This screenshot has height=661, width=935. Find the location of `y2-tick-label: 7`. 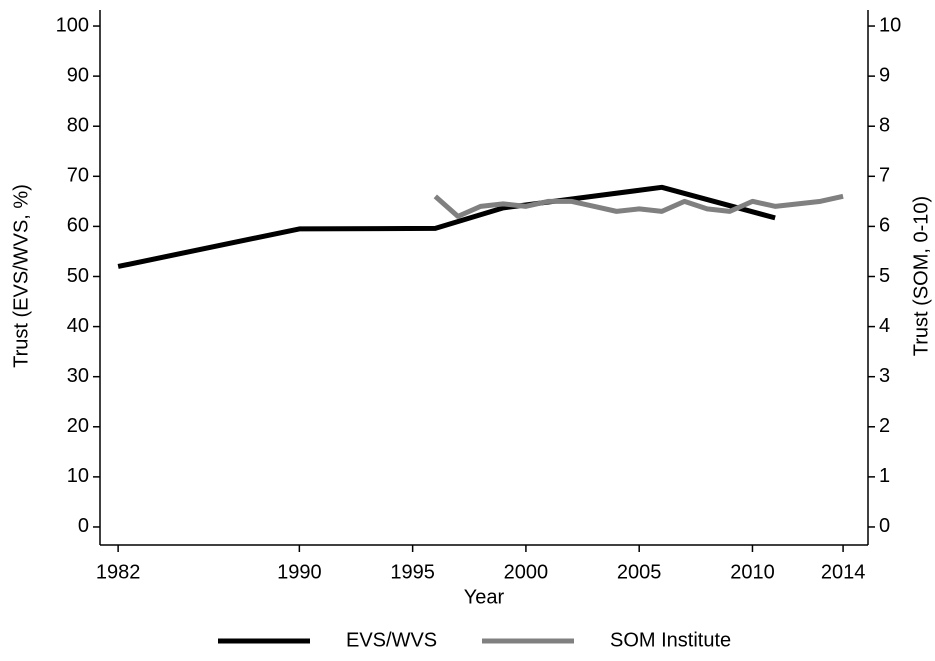

y2-tick-label: 7 is located at coordinates (884, 176).